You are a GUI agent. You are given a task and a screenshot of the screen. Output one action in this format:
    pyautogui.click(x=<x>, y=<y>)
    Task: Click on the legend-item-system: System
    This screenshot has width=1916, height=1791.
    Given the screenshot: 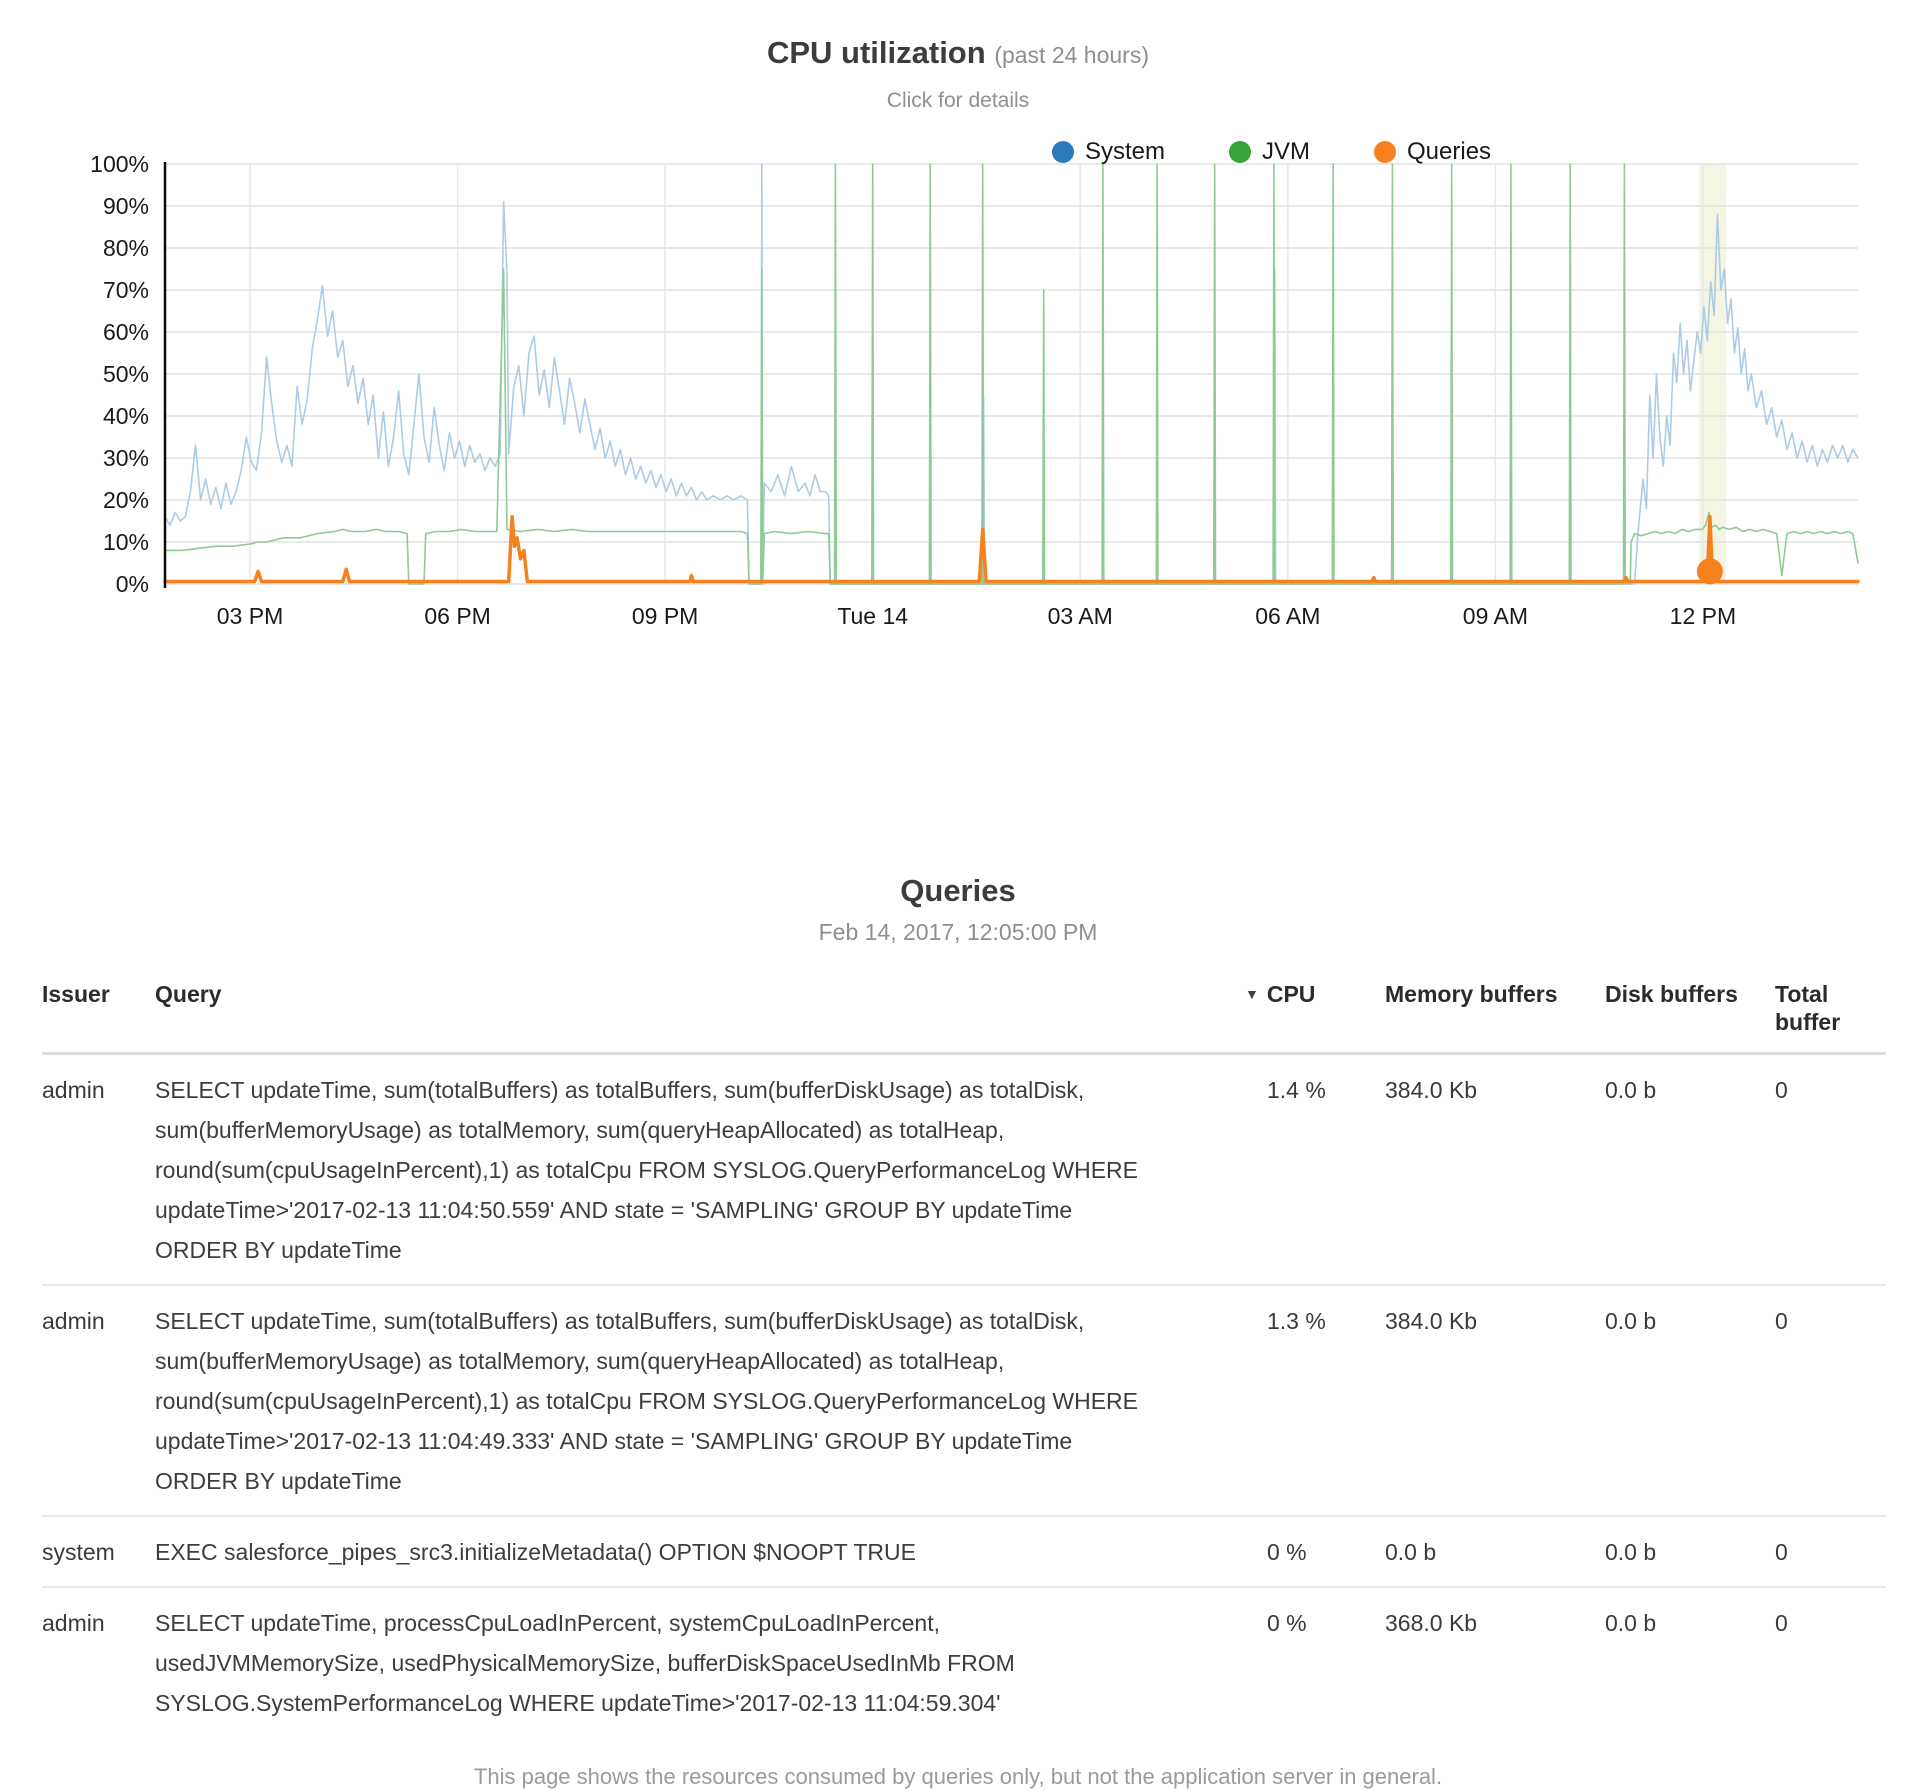 What is the action you would take?
    pyautogui.click(x=1108, y=152)
    